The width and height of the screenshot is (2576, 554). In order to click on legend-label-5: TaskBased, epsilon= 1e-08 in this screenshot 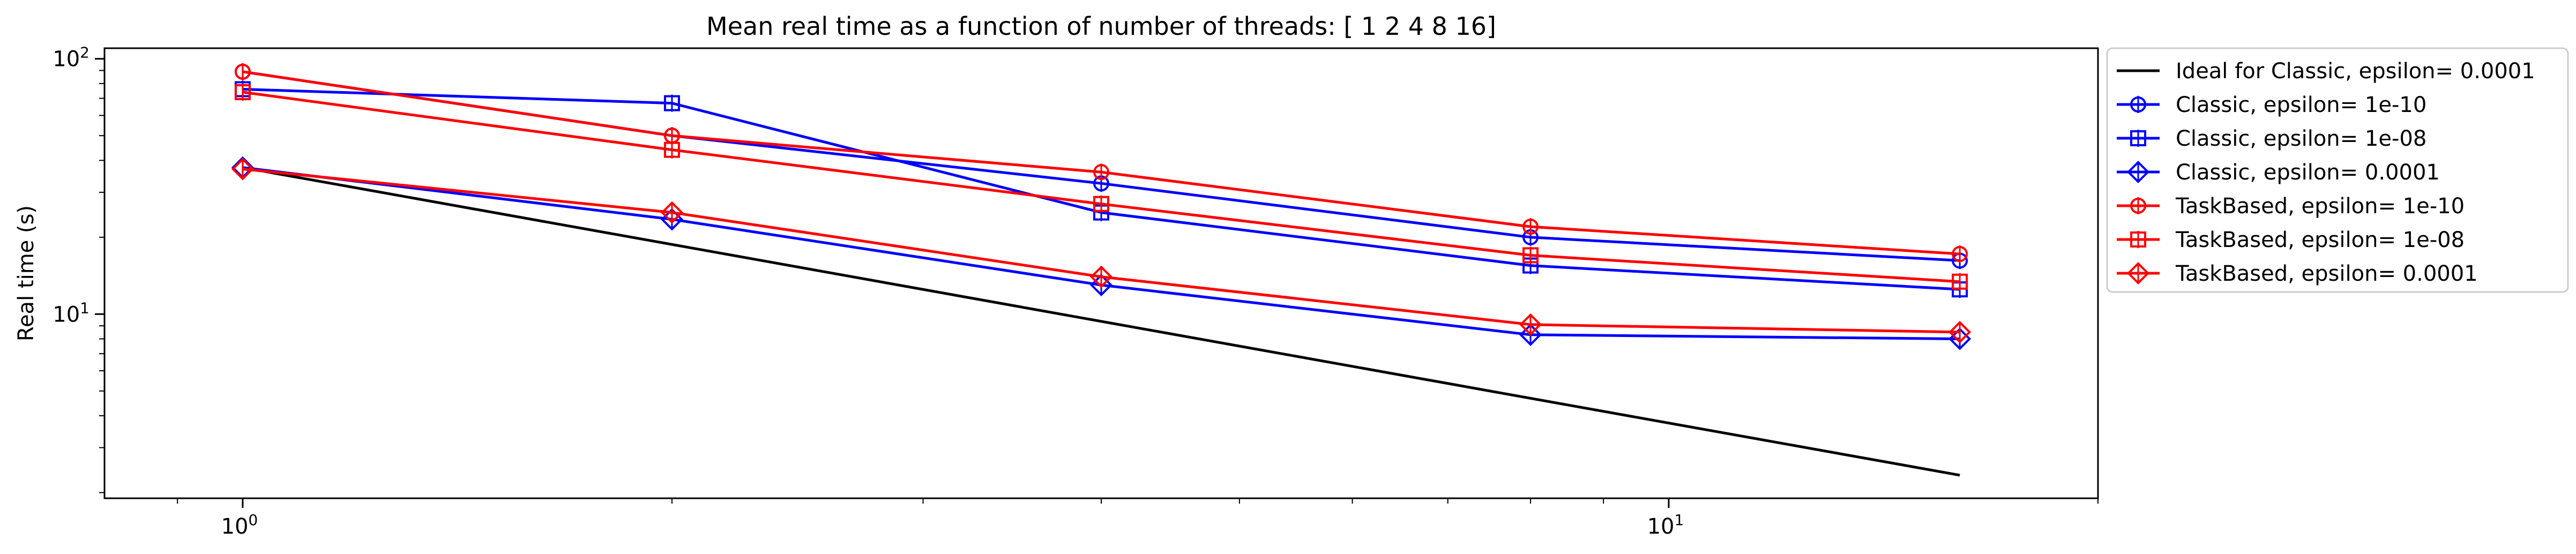, I will do `click(2320, 240)`.